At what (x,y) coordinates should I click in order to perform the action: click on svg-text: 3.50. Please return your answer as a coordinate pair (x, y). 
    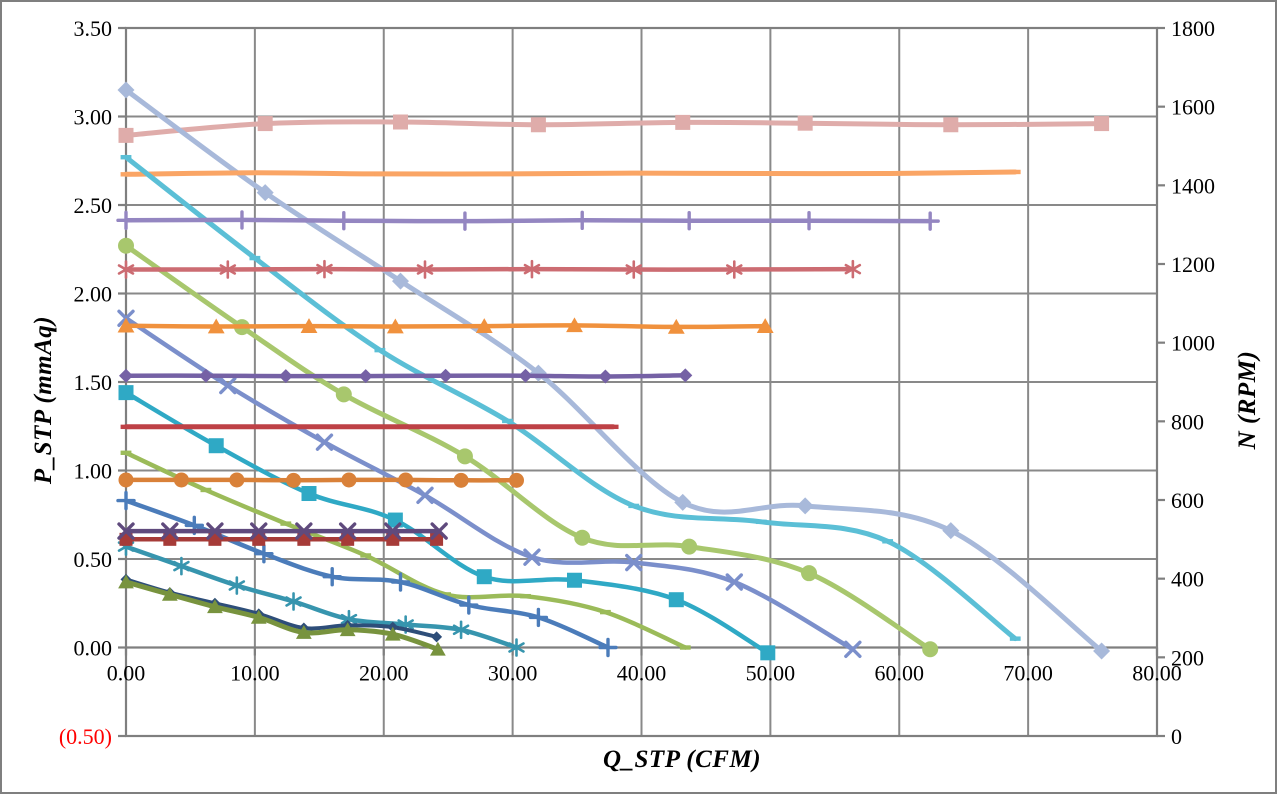
    Looking at the image, I should click on (93, 28).